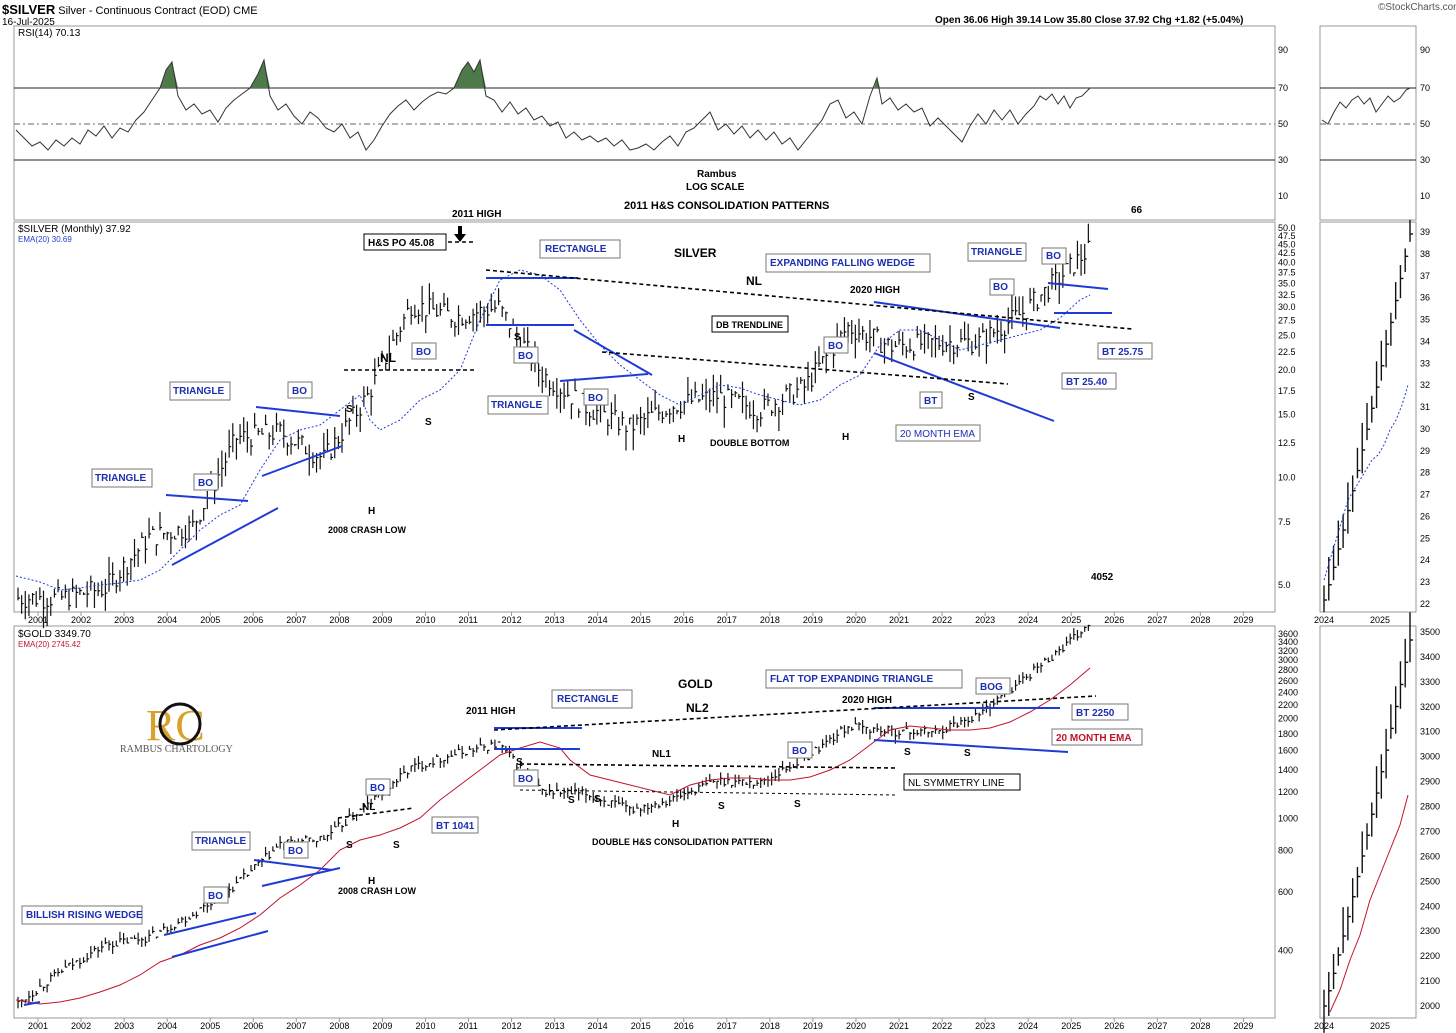 This screenshot has width=1456, height=1033. I want to click on inset-rsi-frame, so click(1368, 123).